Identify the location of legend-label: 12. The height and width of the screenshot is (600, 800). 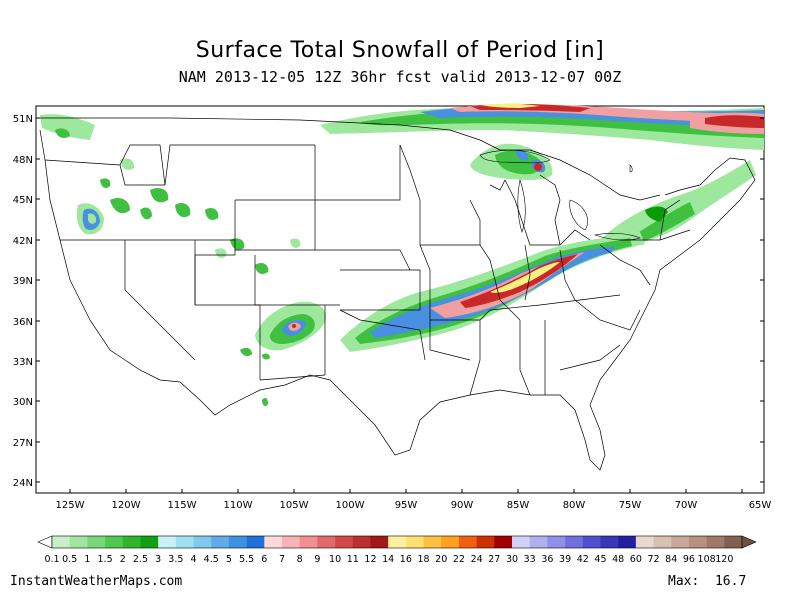
(370, 559).